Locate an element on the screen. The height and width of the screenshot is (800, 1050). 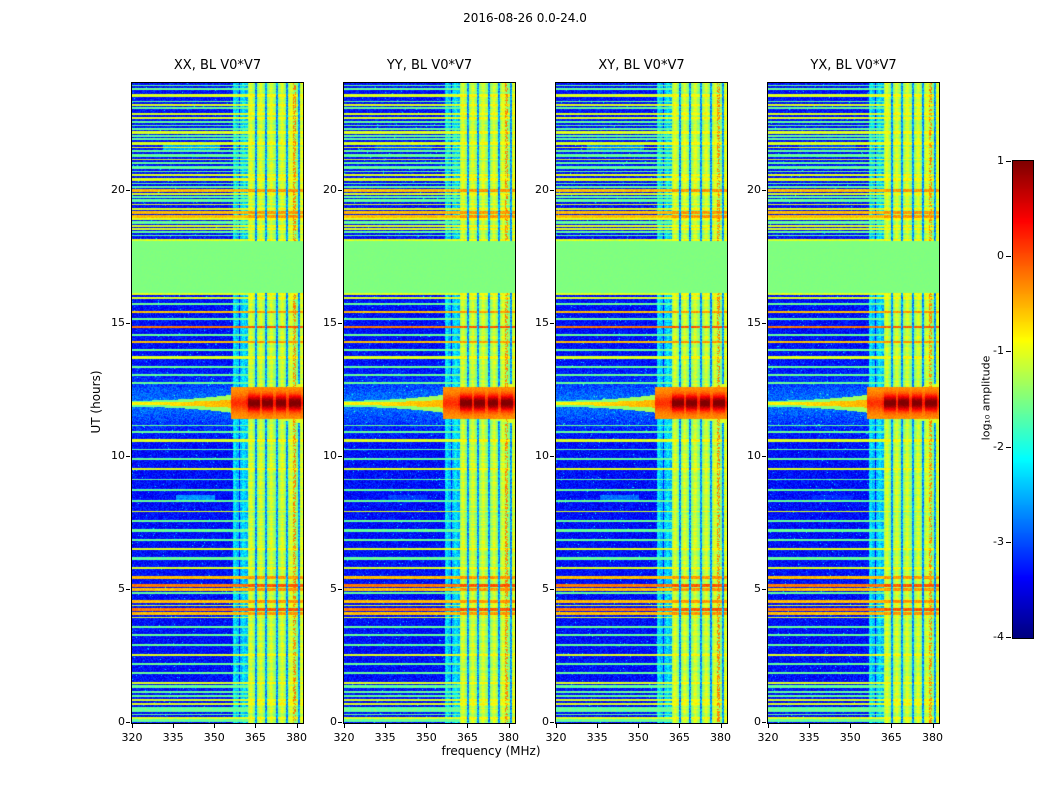
y-axis-label: UT (hours) is located at coordinates (96, 402).